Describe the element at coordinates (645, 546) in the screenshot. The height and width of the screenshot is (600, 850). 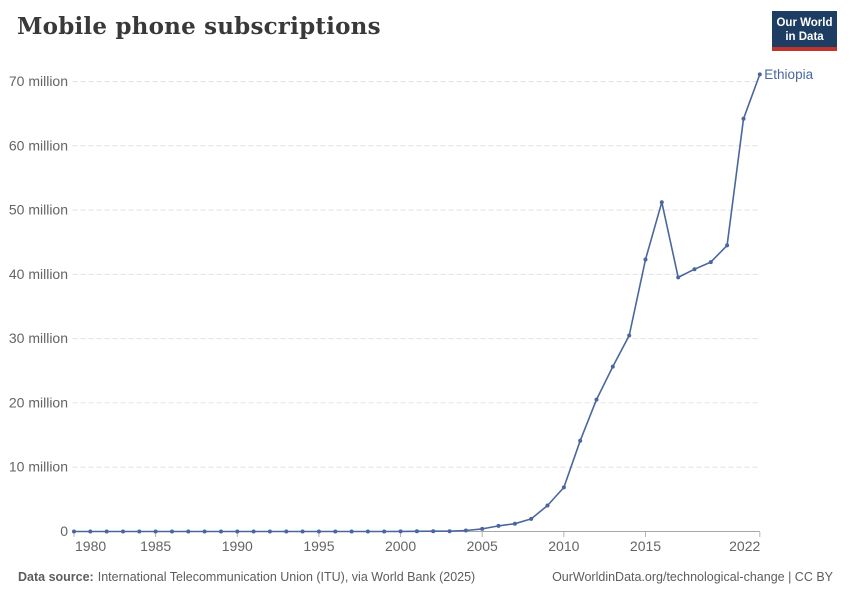
I see `x-tick-label: 2015` at that location.